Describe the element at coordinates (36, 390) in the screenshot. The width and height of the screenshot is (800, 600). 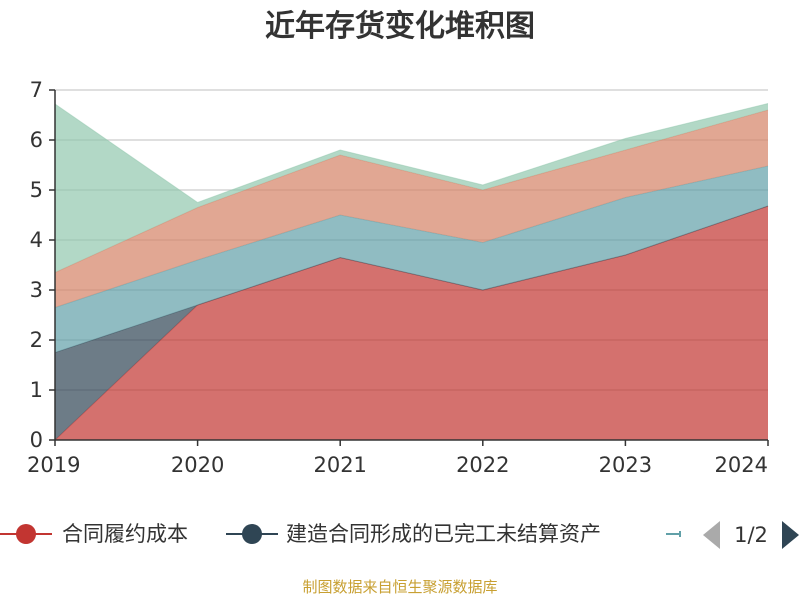
I see `y-tick-label: 1` at that location.